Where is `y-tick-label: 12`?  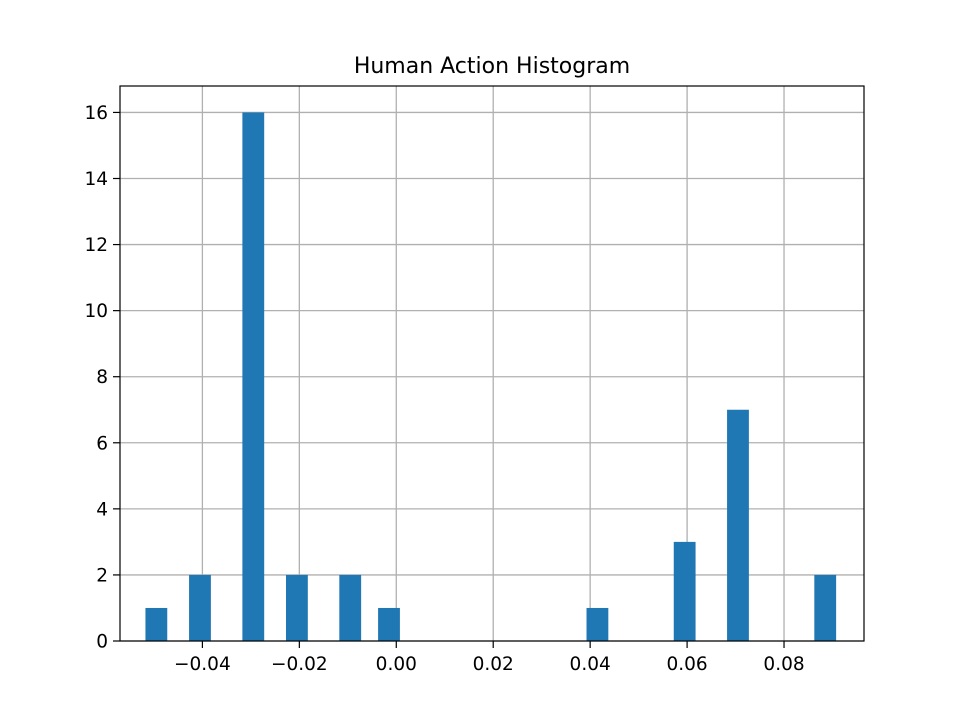
y-tick-label: 12 is located at coordinates (96, 245).